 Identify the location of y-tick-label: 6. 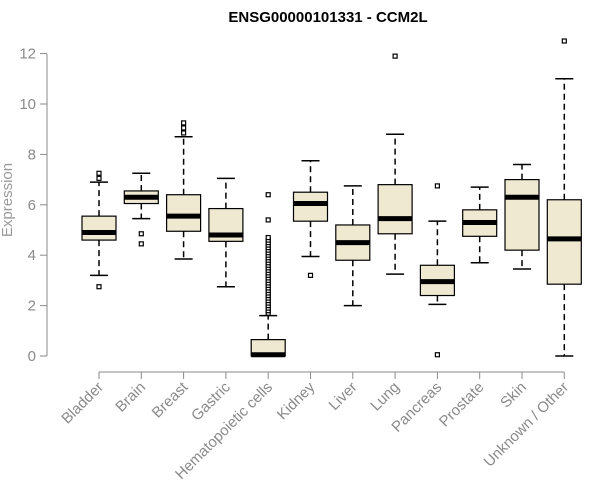
(32, 205).